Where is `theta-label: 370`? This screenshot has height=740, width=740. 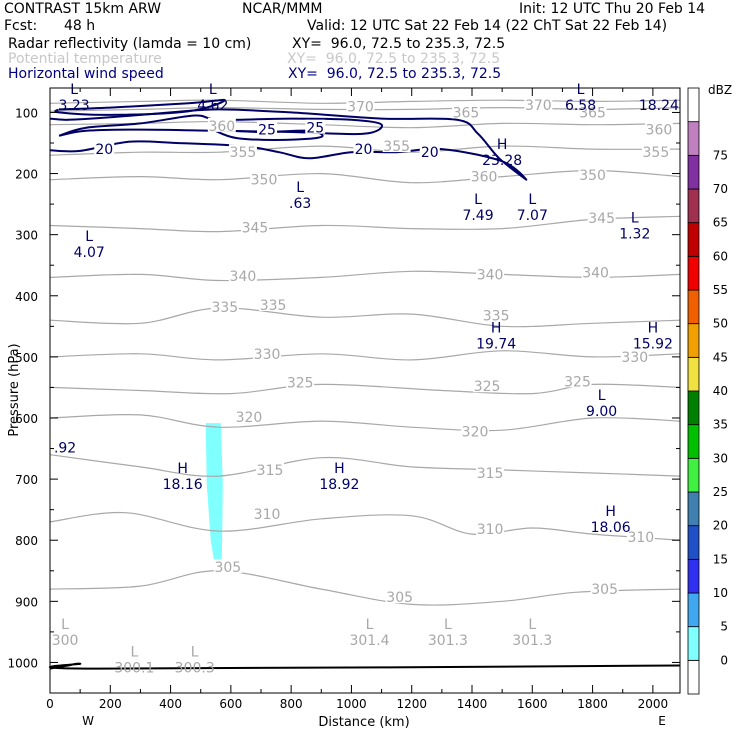 theta-label: 370 is located at coordinates (360, 107).